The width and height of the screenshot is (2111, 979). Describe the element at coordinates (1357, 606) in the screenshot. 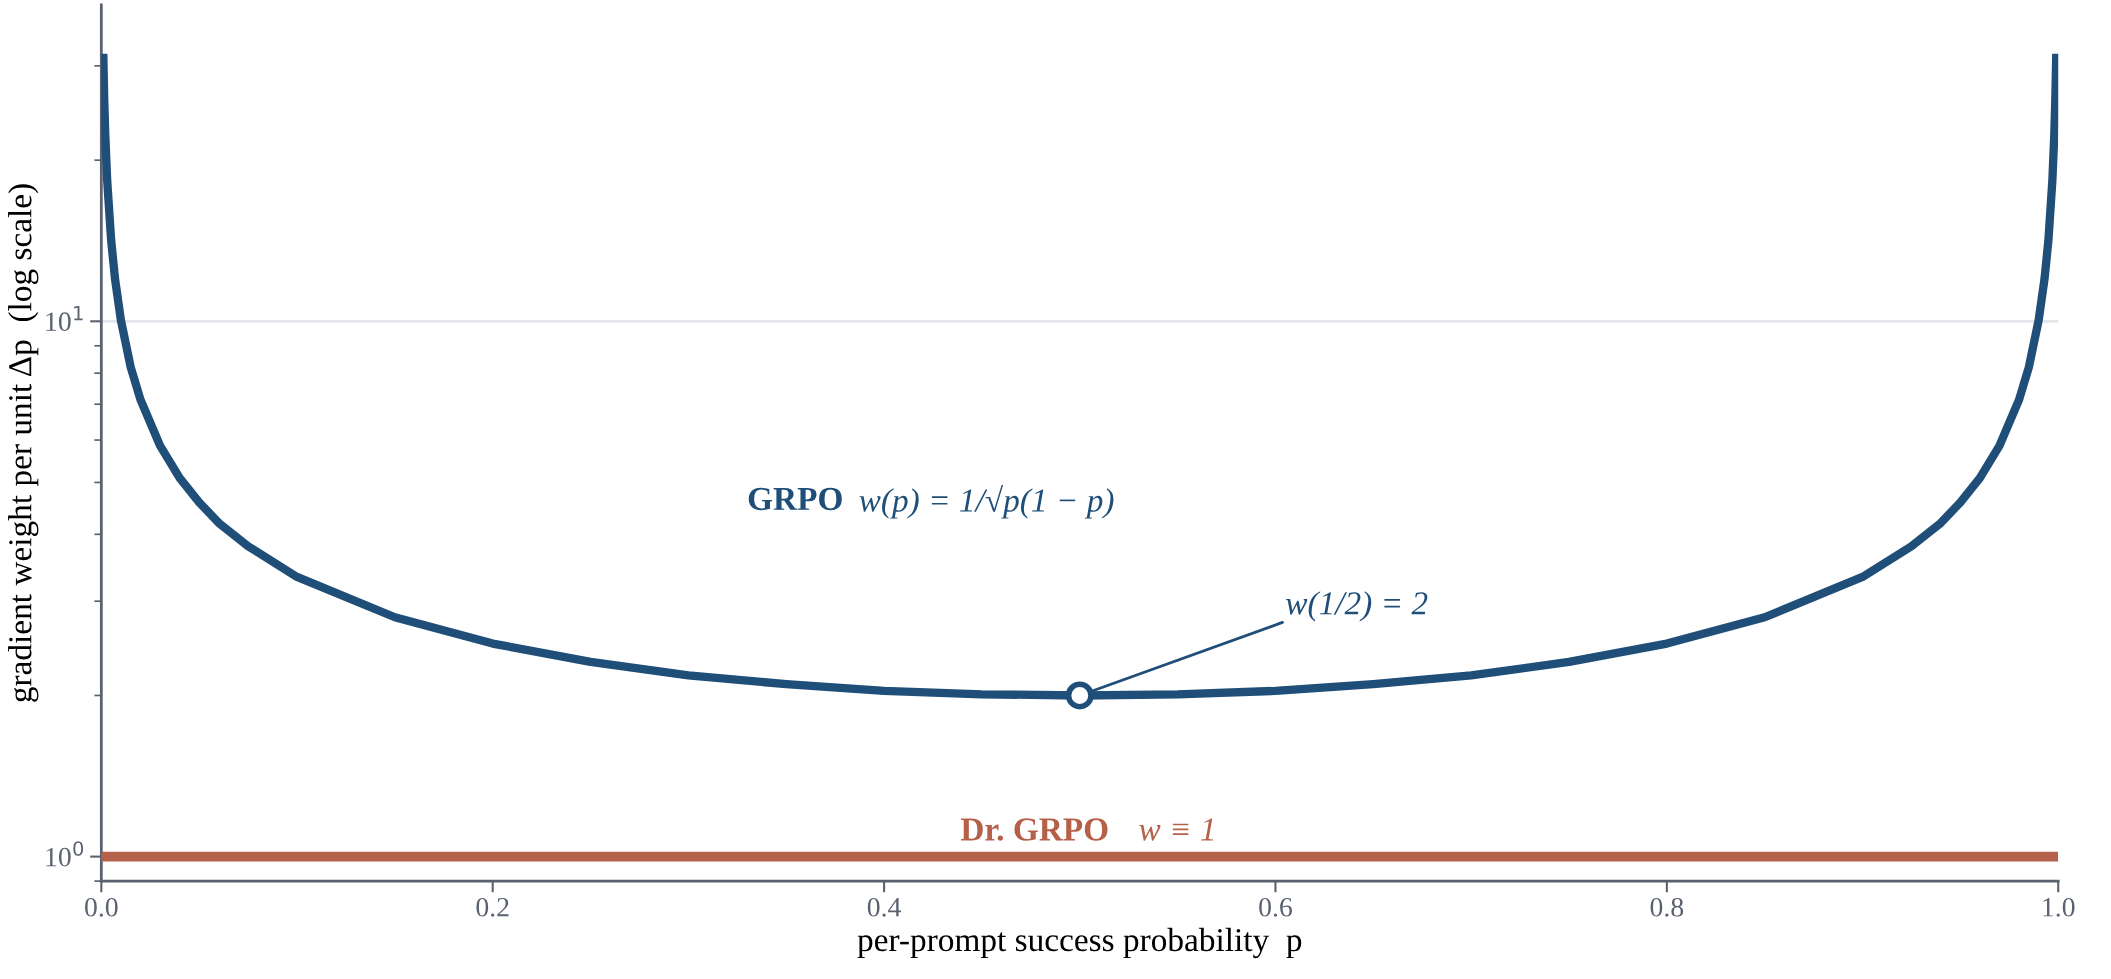

I see `annotation: w(1/2) = 2` at that location.